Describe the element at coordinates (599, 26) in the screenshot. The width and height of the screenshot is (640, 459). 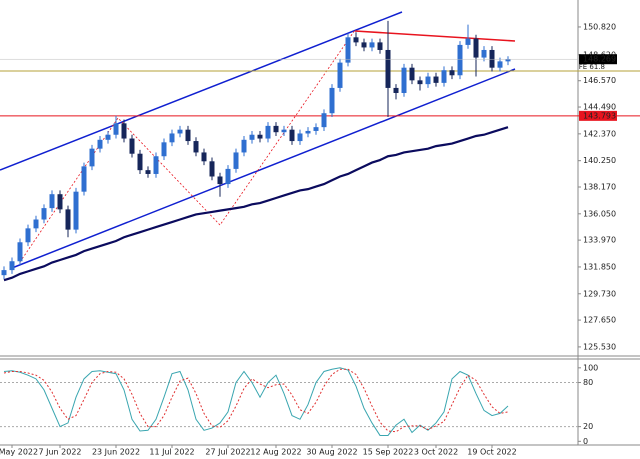
I see `y-tick-label: 150.820` at that location.